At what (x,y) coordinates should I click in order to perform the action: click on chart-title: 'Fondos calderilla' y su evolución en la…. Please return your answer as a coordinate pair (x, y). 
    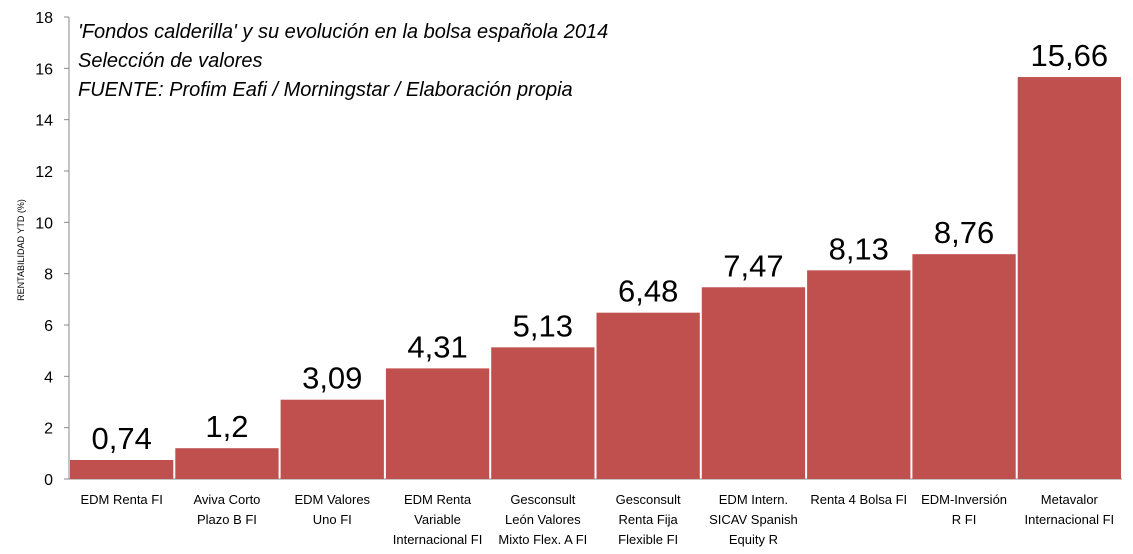
    Looking at the image, I should click on (343, 32).